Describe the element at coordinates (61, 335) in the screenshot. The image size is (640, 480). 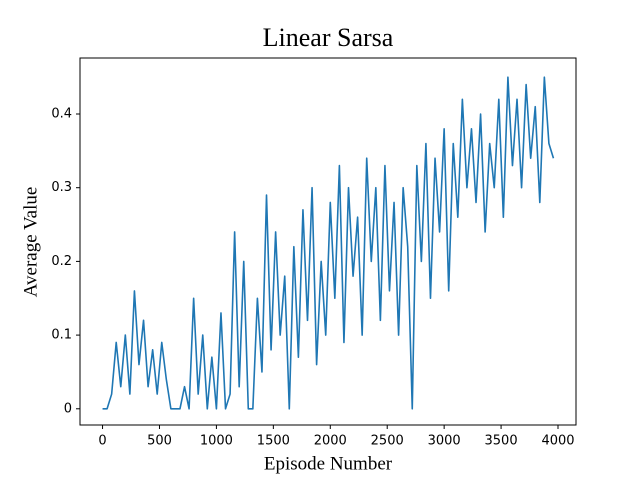
I see `y-tick-label: 0.1` at that location.